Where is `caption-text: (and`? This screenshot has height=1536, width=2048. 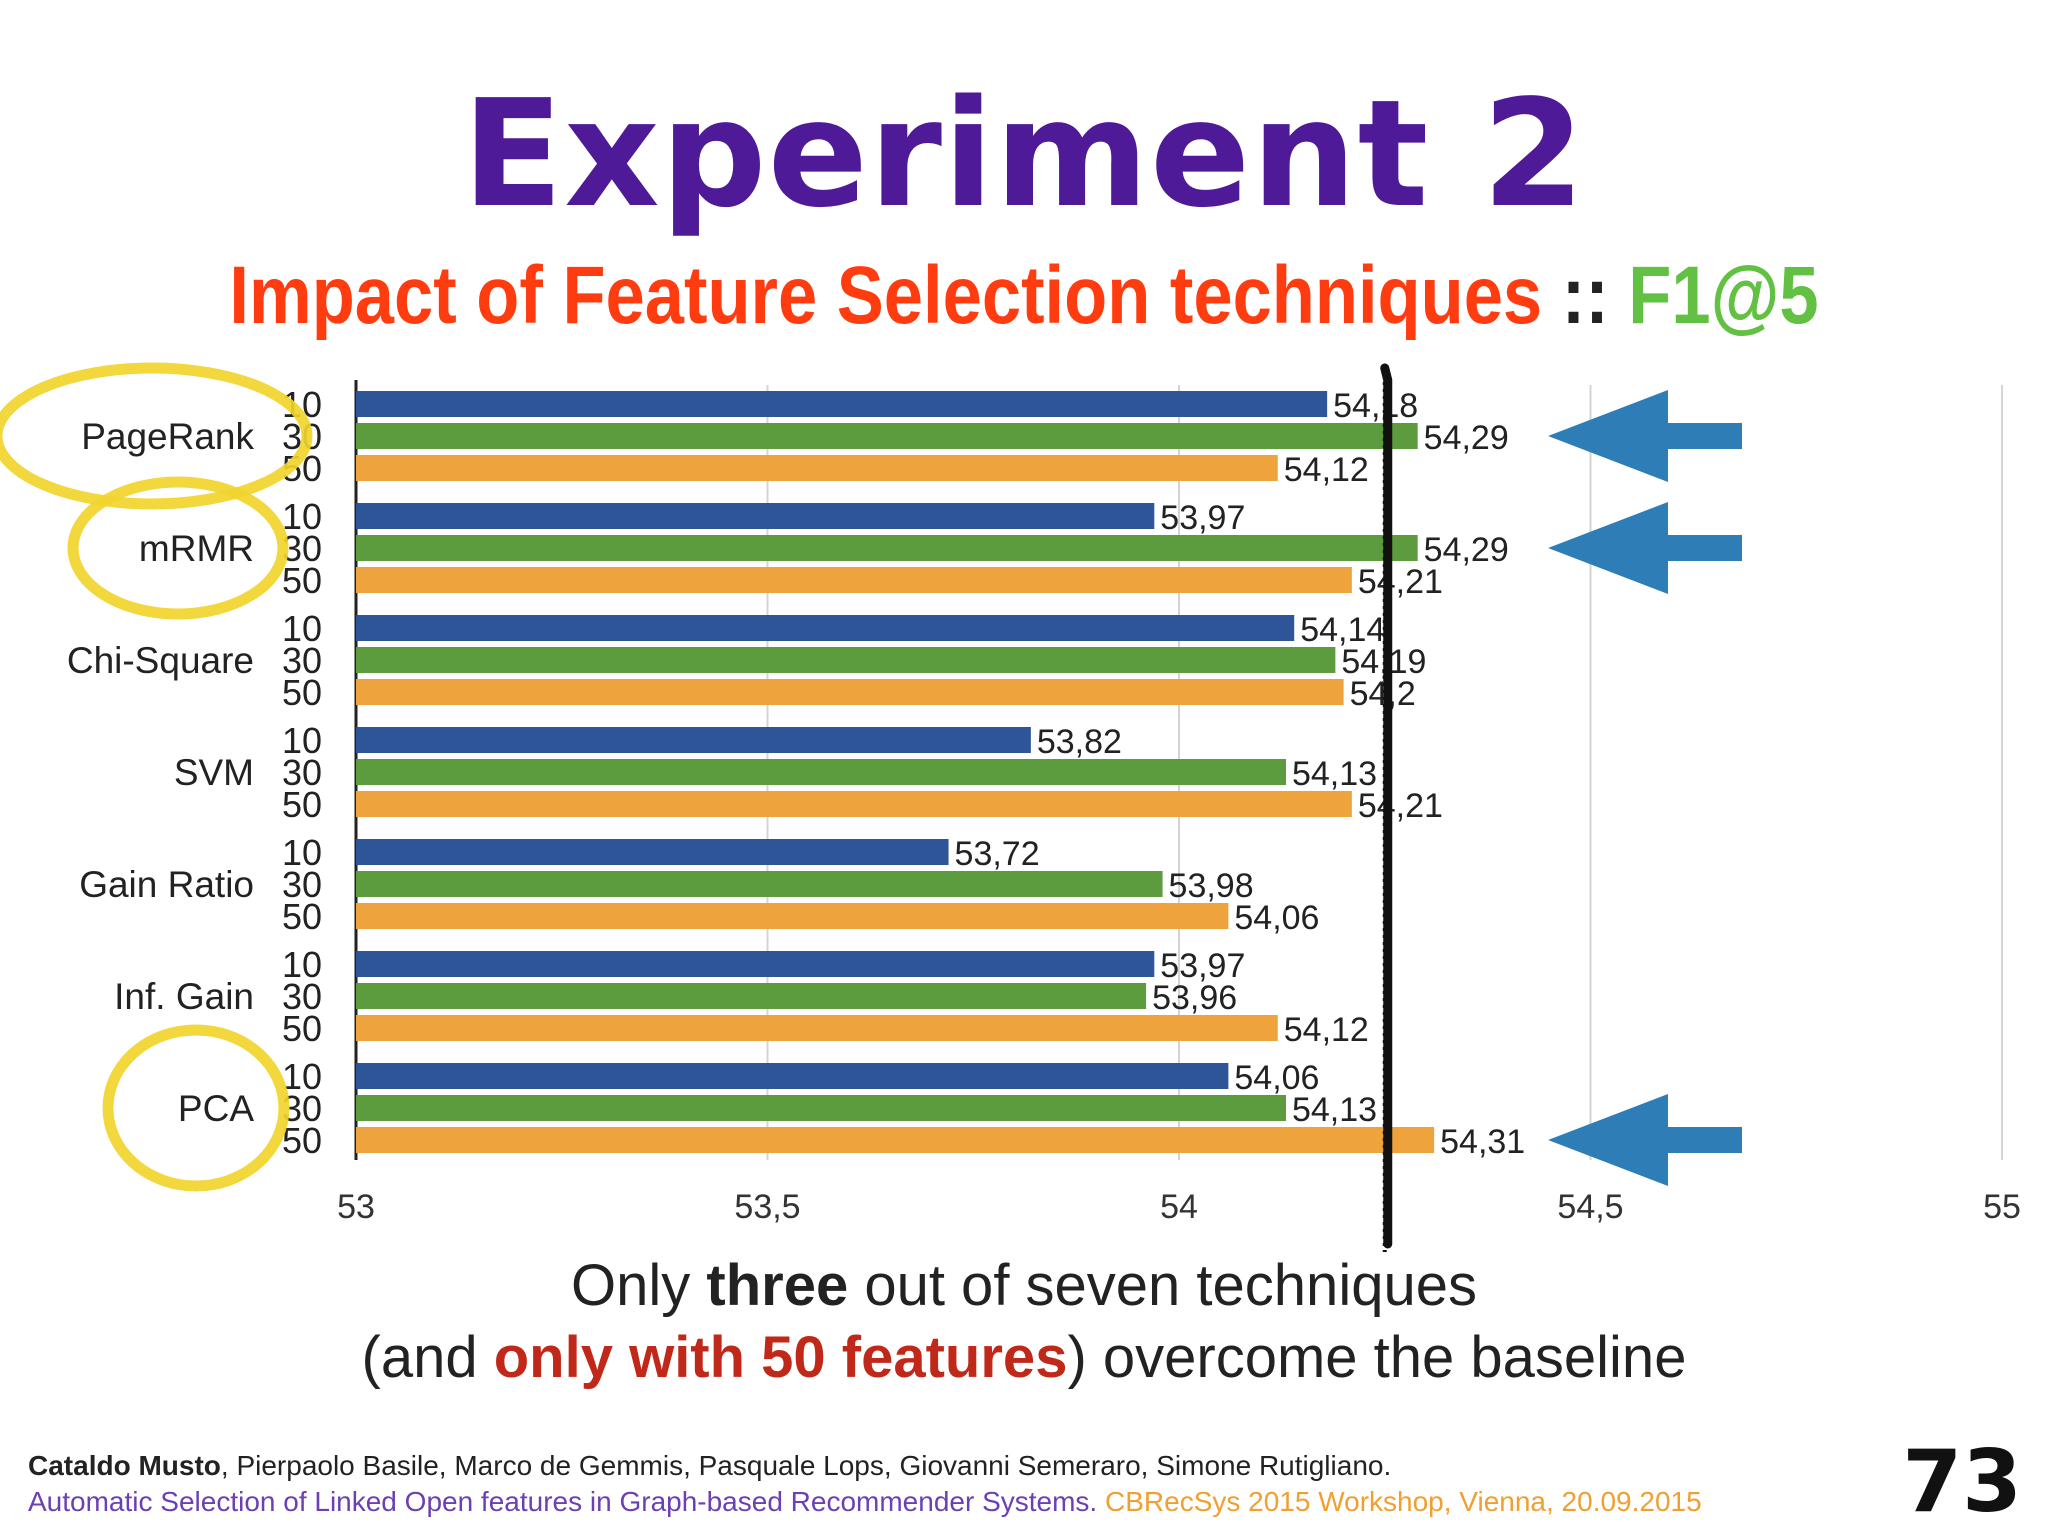 caption-text: (and is located at coordinates (427, 1357).